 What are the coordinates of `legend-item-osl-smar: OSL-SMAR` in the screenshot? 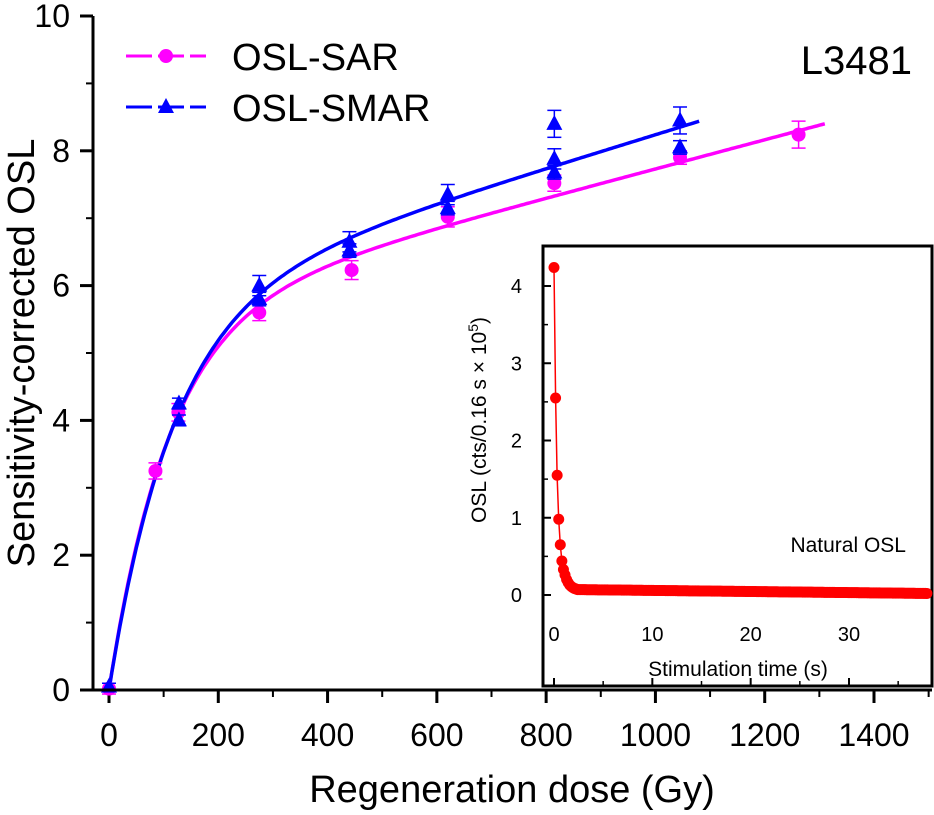 It's located at (278, 109).